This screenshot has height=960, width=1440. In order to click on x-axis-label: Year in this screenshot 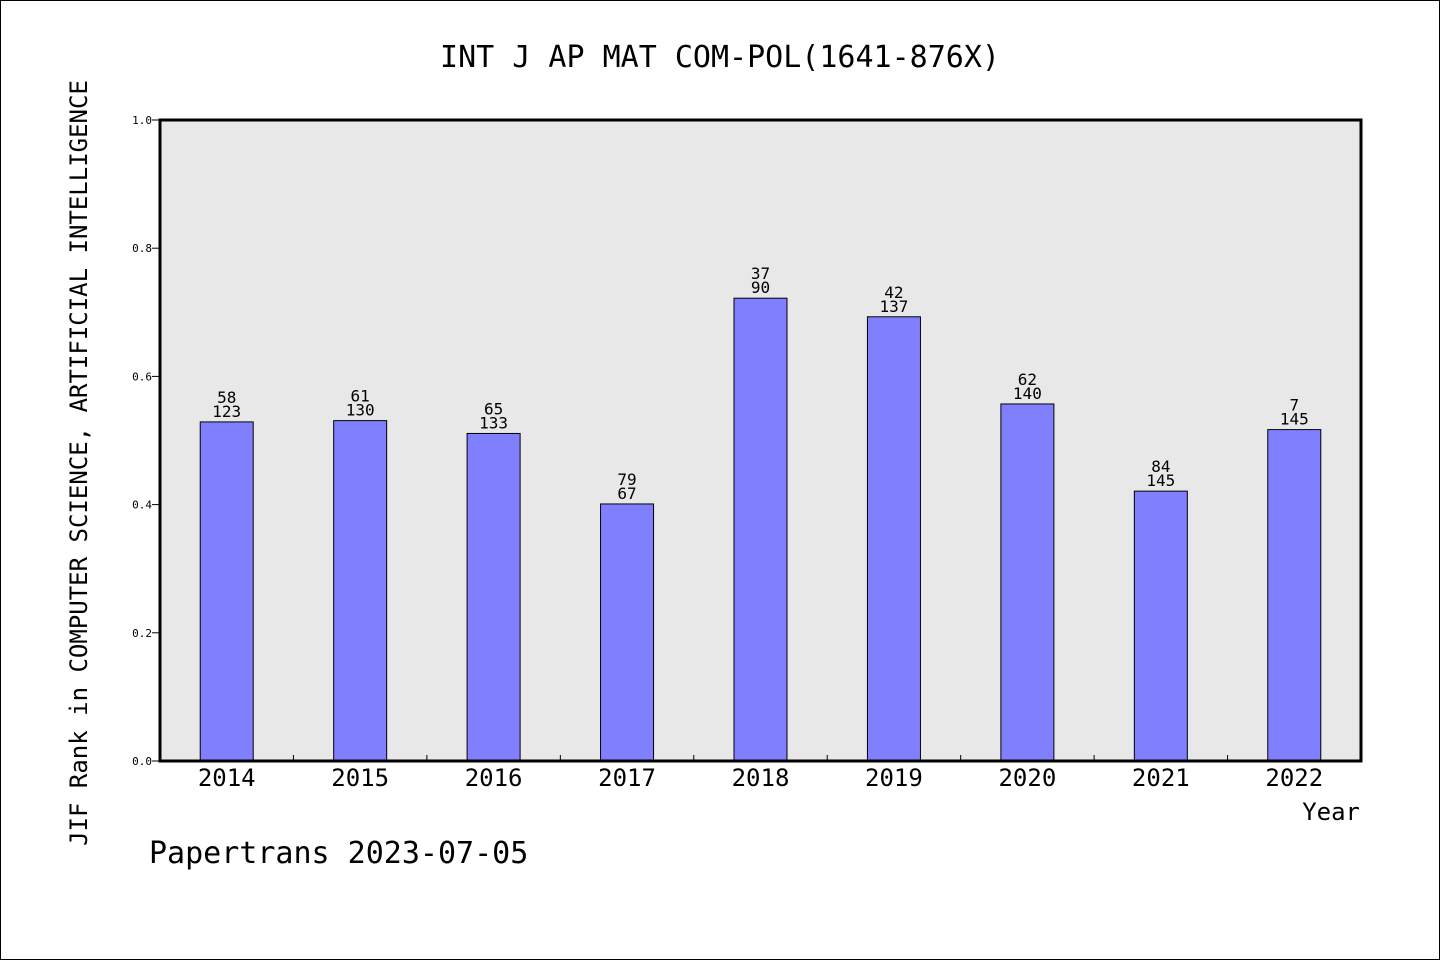, I will do `click(1331, 812)`.